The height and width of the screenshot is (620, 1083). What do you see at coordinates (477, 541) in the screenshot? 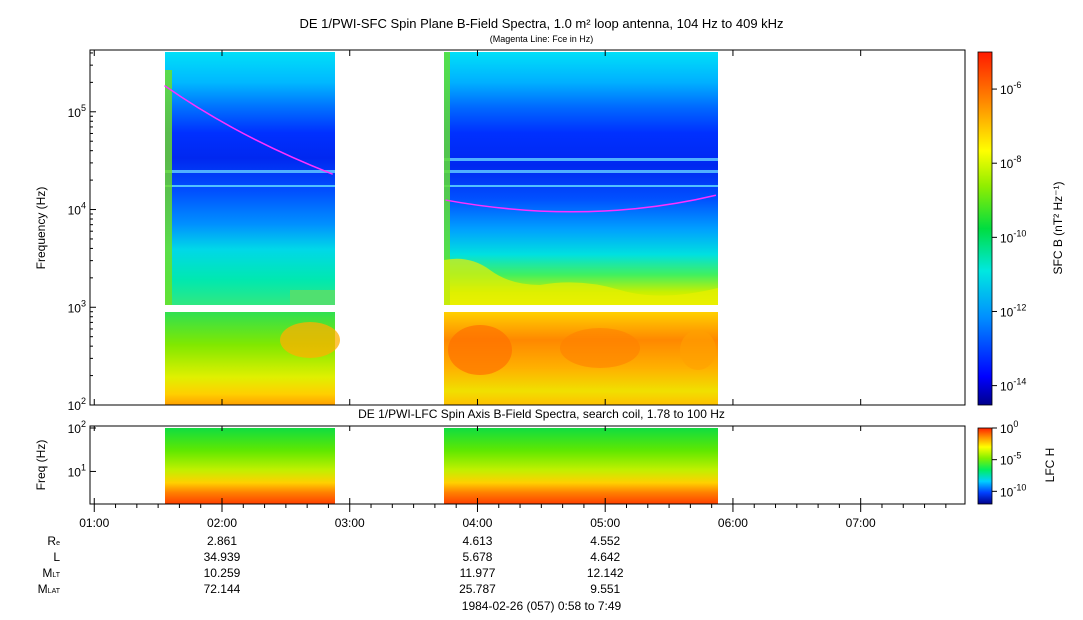
I see `ephemeris-value: 4.613` at bounding box center [477, 541].